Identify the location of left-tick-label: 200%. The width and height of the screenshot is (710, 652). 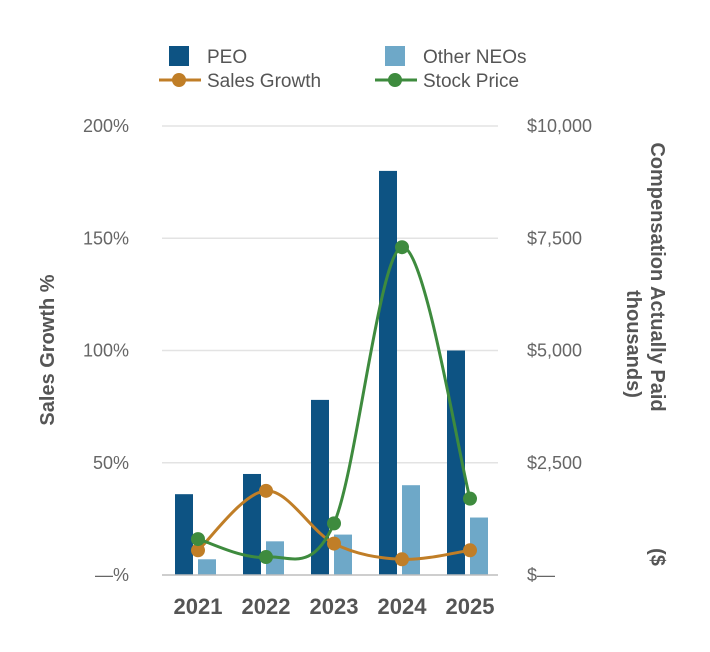
(106, 126).